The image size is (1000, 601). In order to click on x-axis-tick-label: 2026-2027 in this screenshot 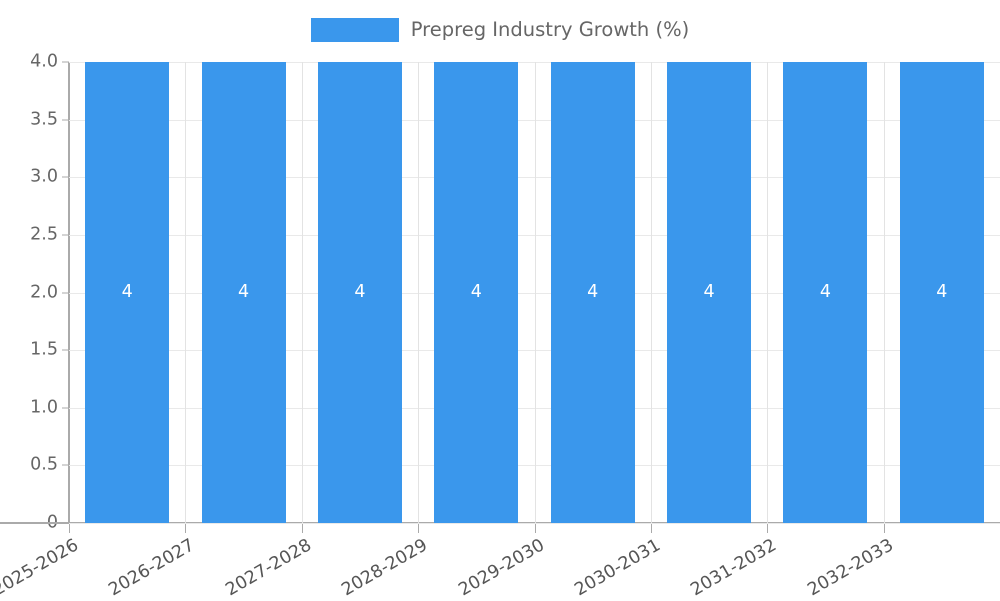, I will do `click(151, 568)`.